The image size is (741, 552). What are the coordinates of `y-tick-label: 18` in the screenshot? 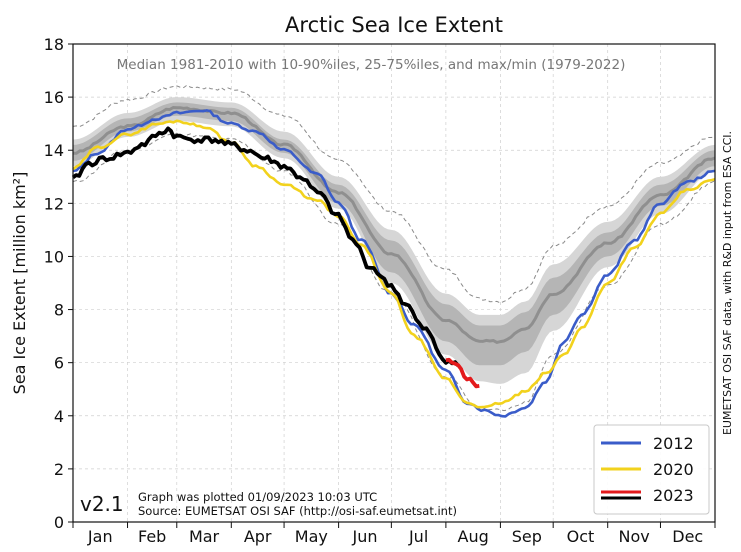 It's located at (54, 44).